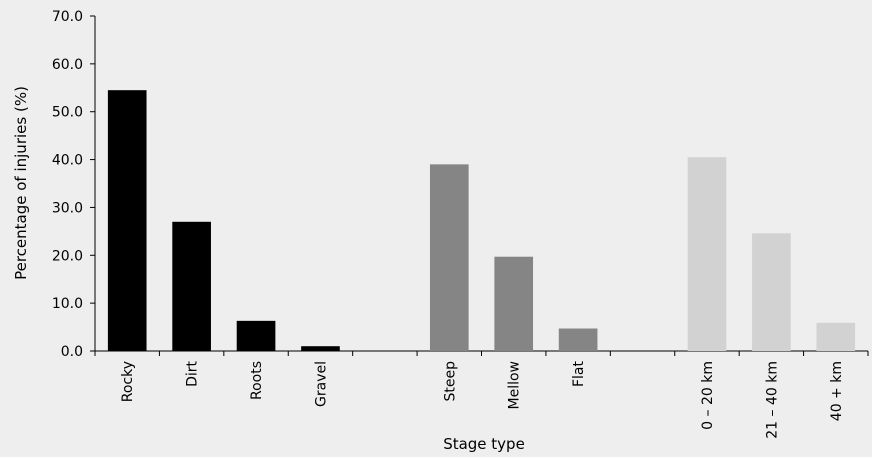  Describe the element at coordinates (579, 373) in the screenshot. I see `category-label: Flat` at that location.